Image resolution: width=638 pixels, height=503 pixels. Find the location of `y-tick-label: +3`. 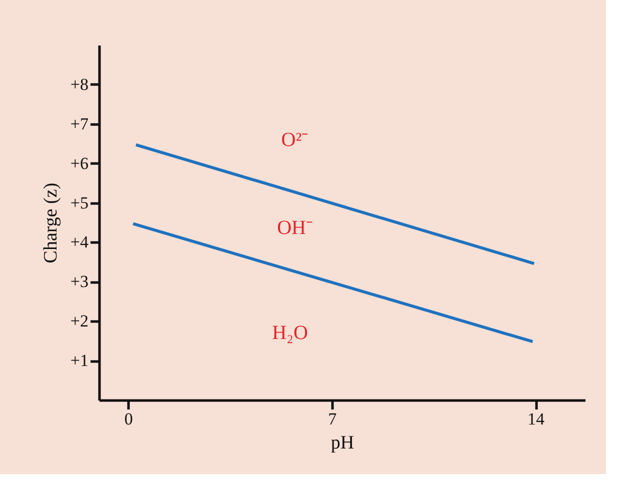

y-tick-label: +3 is located at coordinates (79, 282).